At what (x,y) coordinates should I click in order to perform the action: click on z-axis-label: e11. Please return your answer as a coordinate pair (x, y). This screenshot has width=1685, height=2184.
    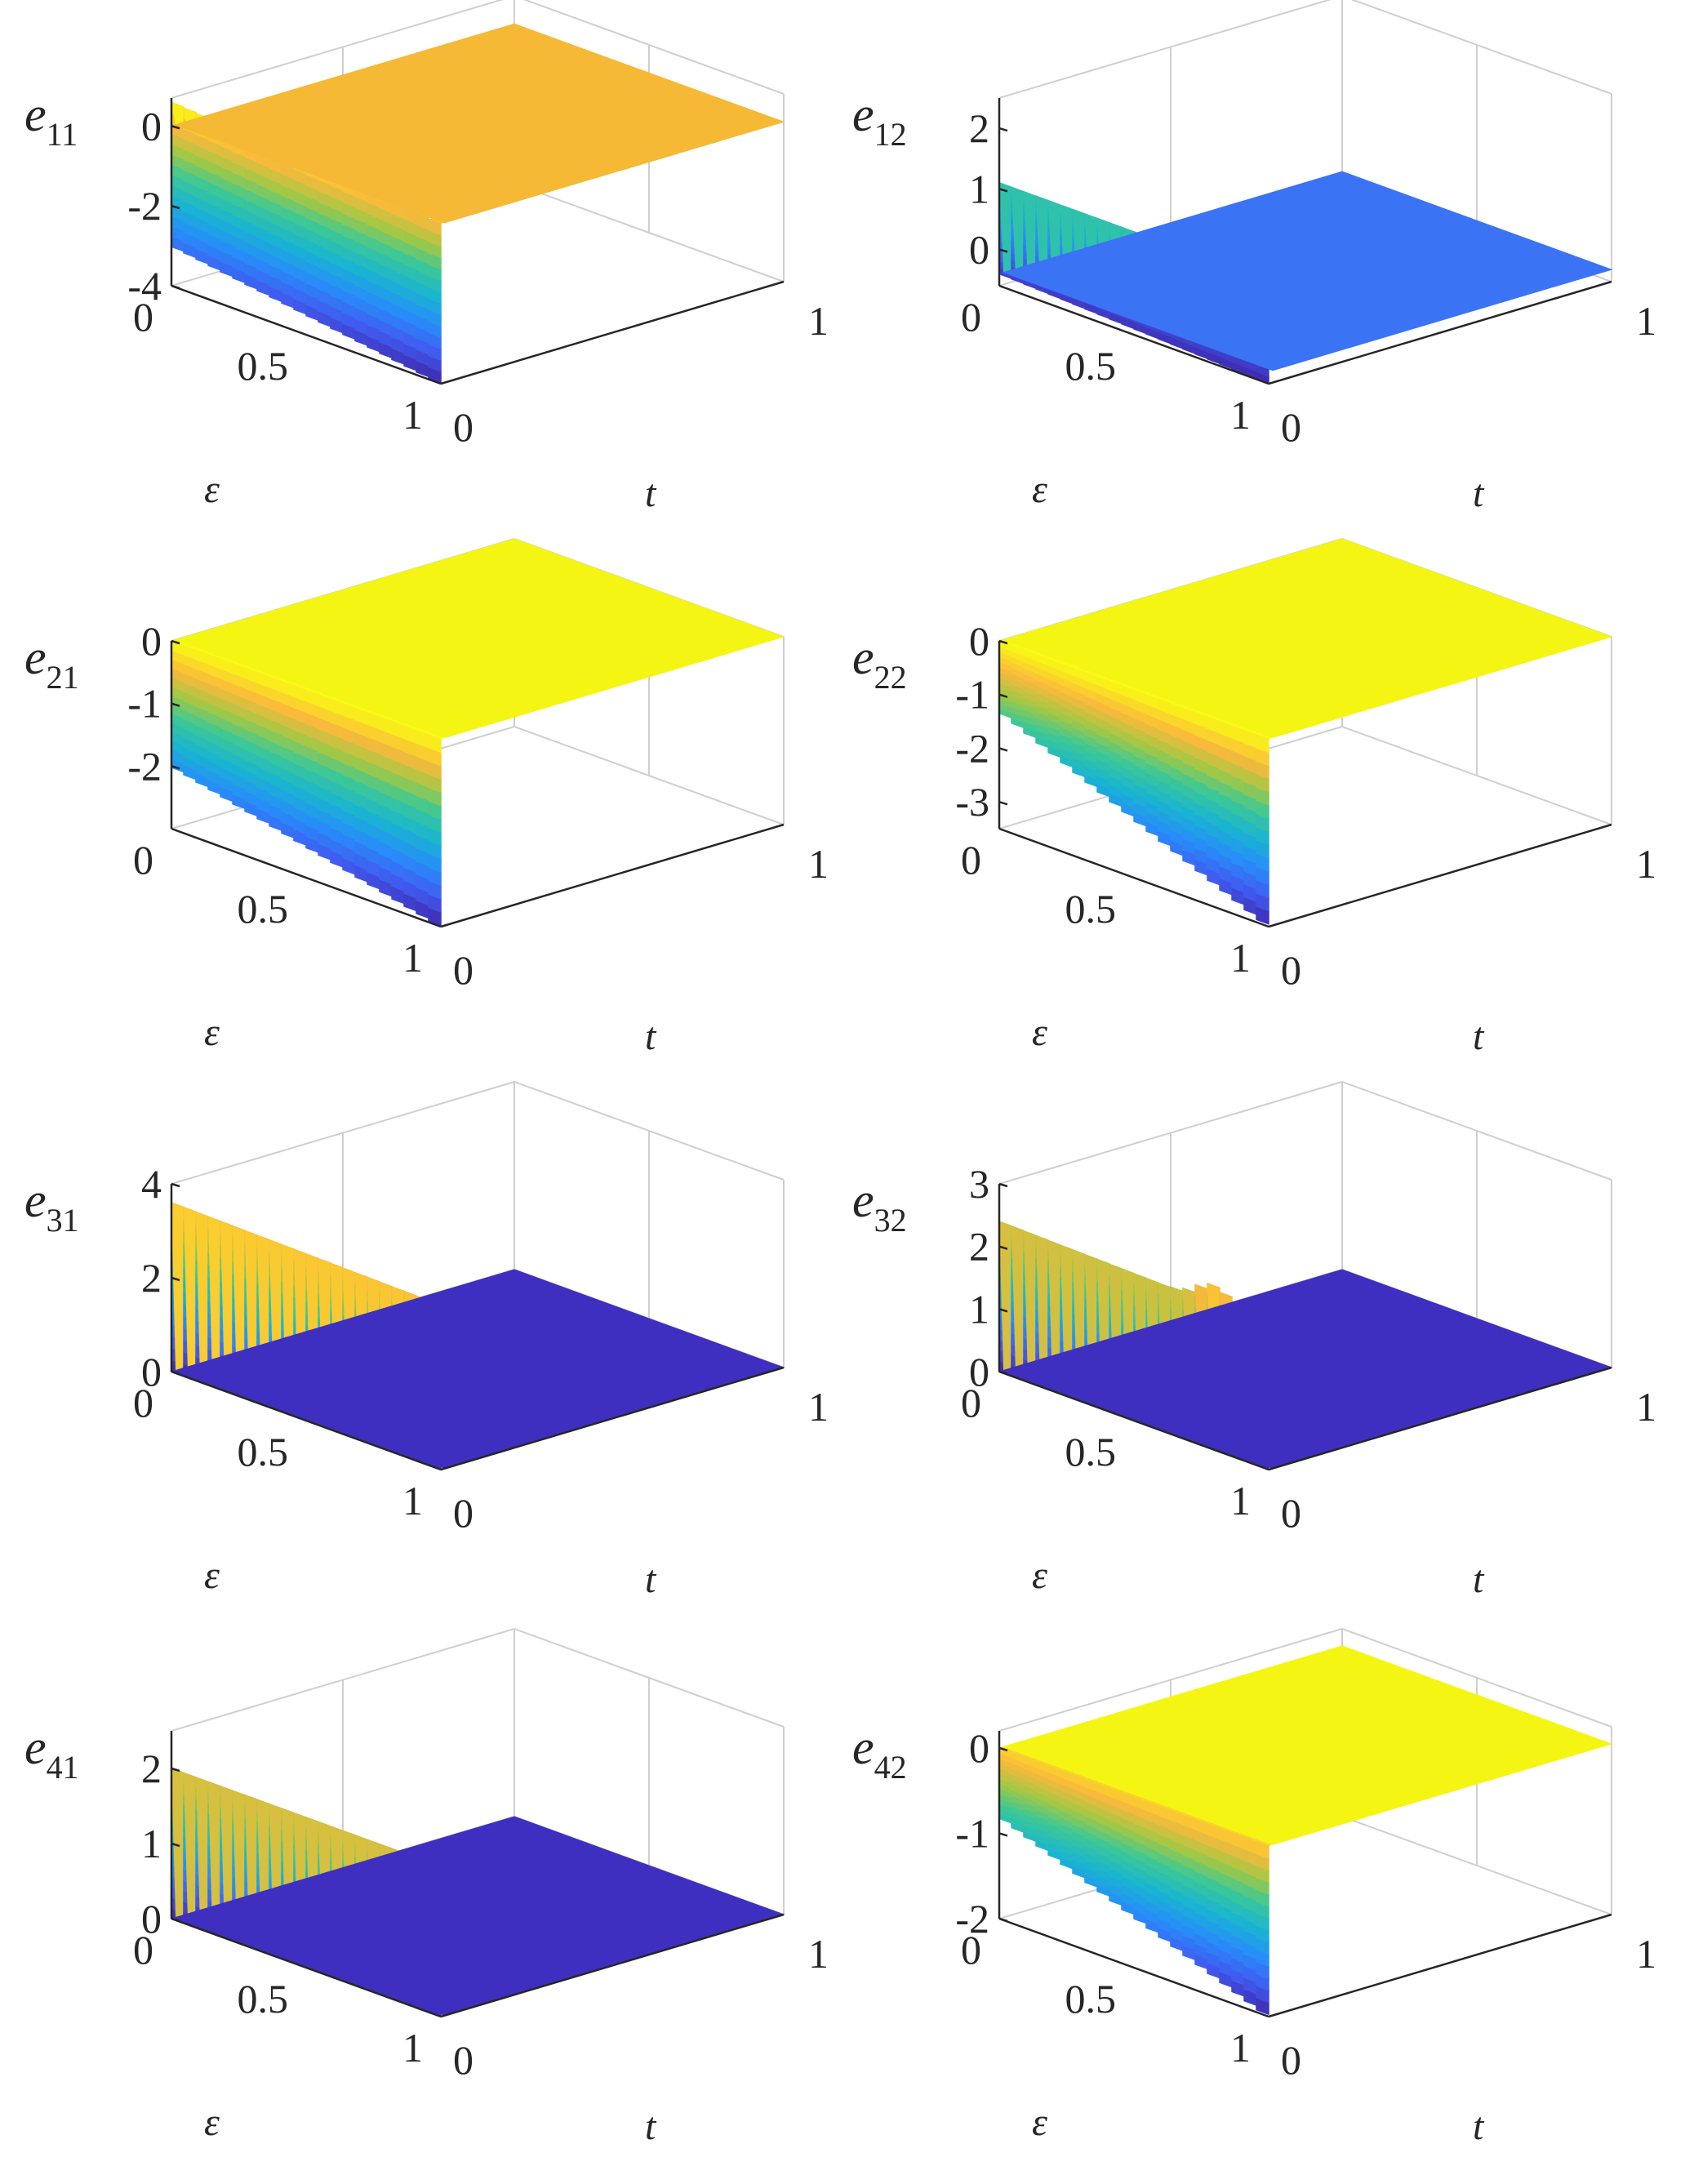
    Looking at the image, I should click on (51, 120).